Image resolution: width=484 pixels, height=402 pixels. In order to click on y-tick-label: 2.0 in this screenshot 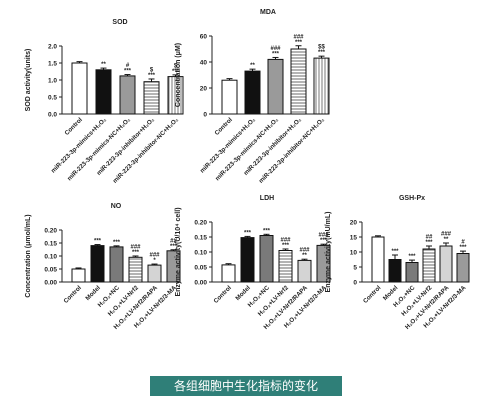, I will do `click(52, 47)`.